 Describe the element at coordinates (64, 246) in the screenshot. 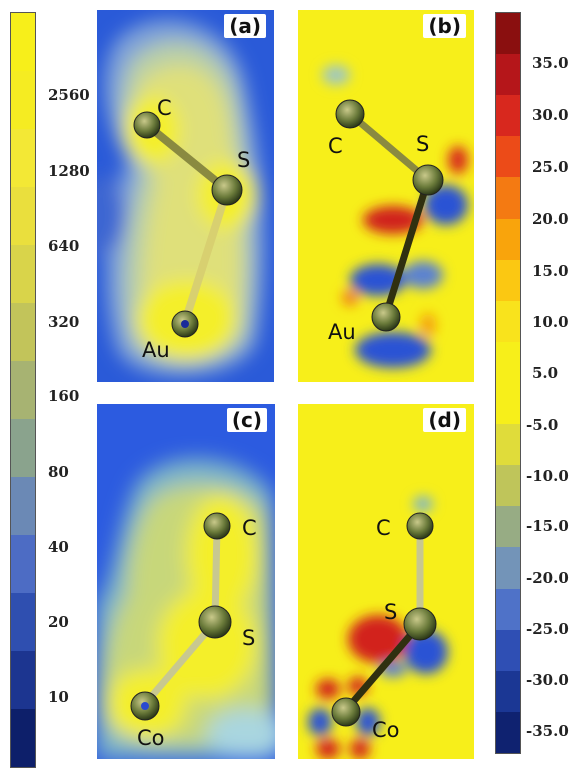

I see `left-colorbar-tick: 640` at that location.